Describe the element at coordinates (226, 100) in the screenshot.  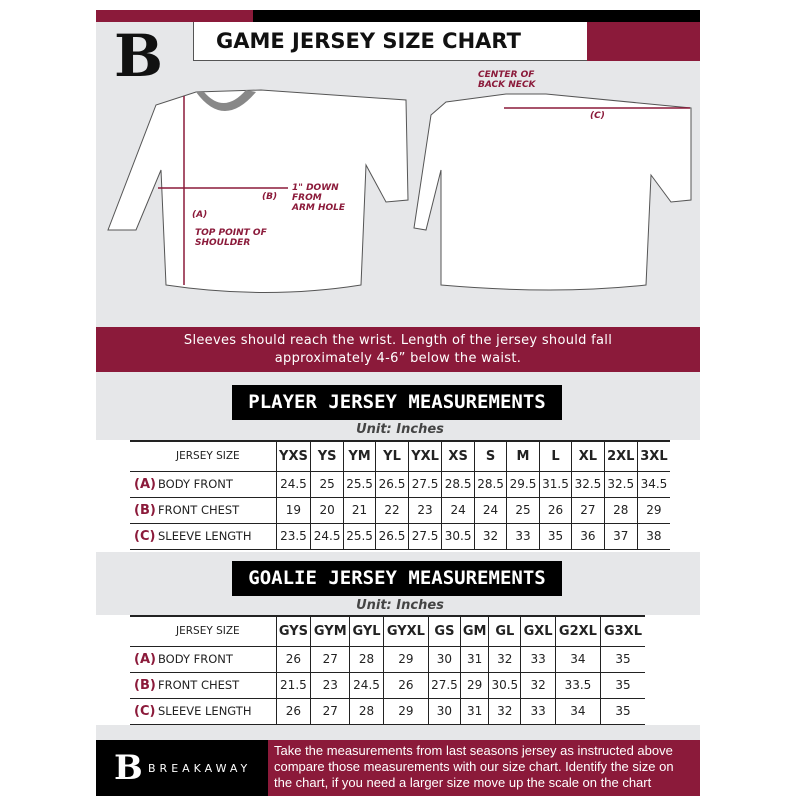
I see `front-collar` at that location.